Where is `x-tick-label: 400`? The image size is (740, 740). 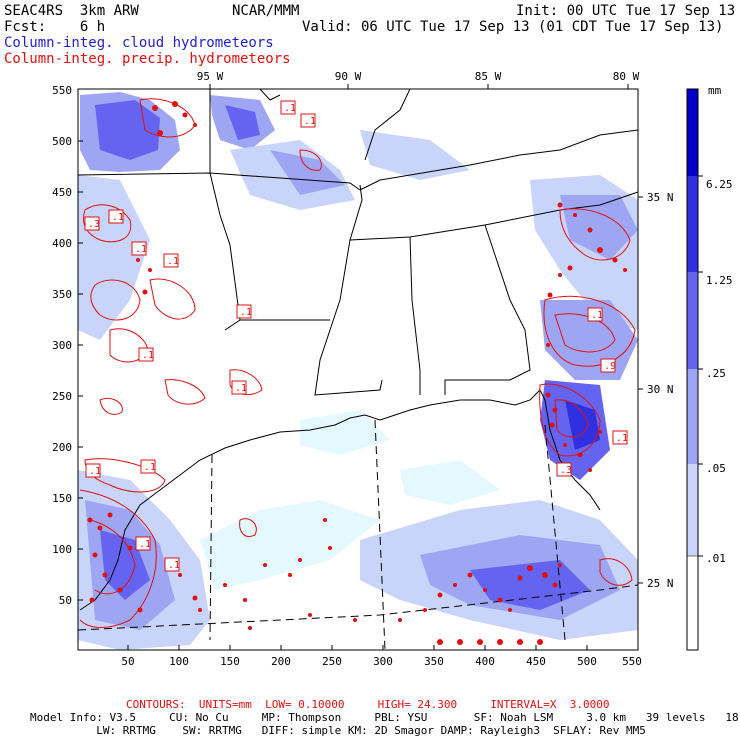 x-tick-label: 400 is located at coordinates (485, 661).